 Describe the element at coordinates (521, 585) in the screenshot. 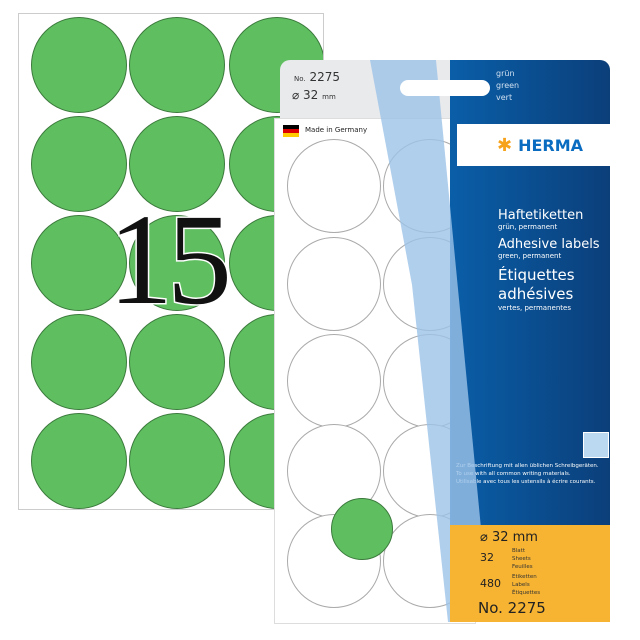

I see `labels-label-en: Labels` at that location.